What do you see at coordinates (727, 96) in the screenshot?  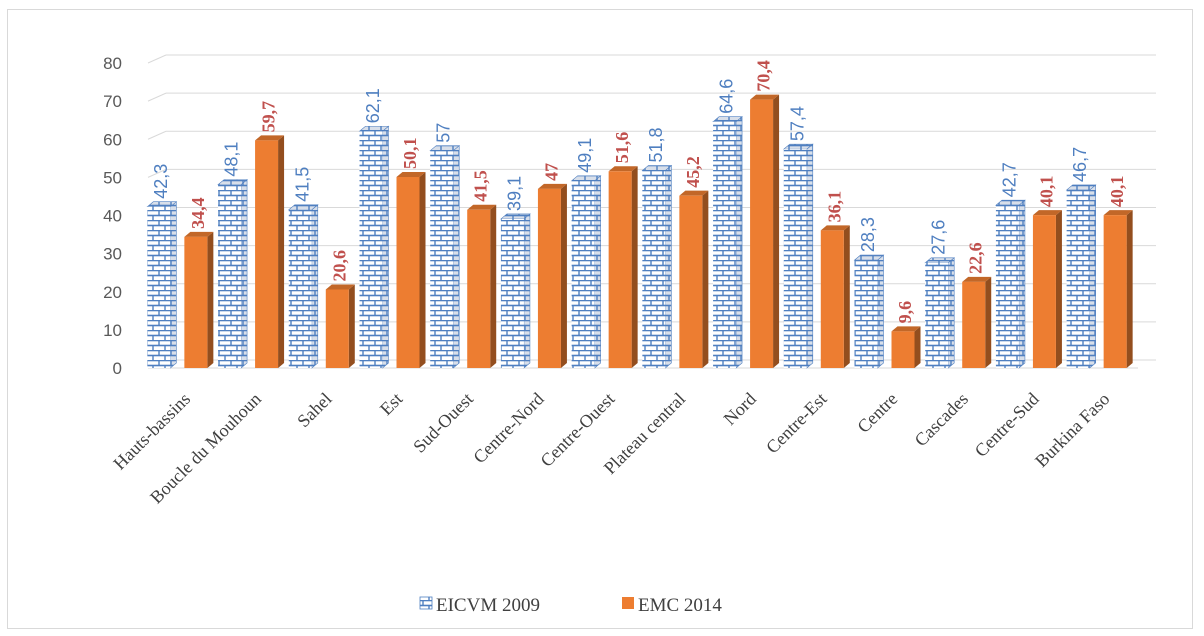 I see `data-label: 64,6` at bounding box center [727, 96].